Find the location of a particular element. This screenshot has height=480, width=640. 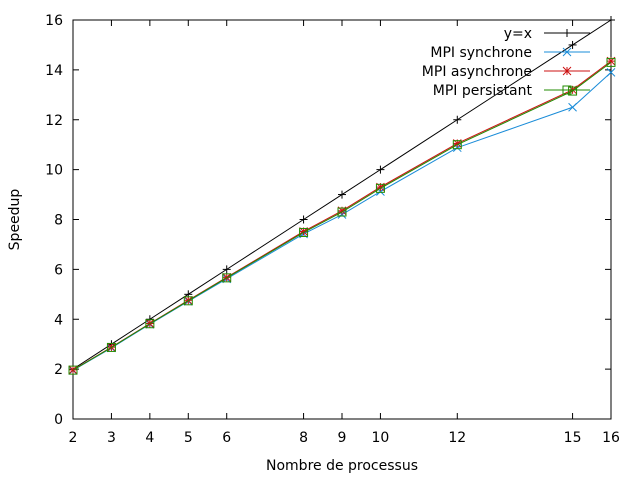

legend-entry: y=x is located at coordinates (547, 34).